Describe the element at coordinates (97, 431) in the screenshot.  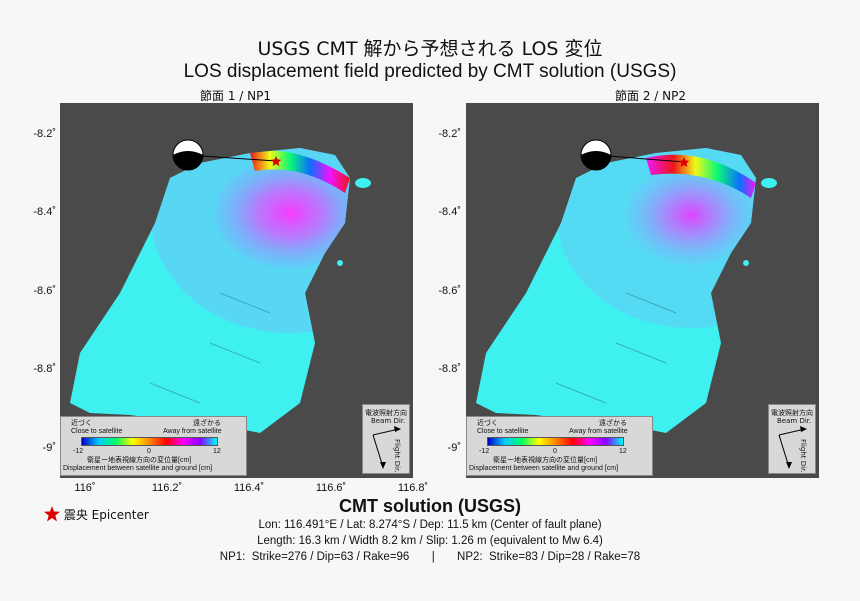
I see `legend-close-en: Close to satellite` at that location.